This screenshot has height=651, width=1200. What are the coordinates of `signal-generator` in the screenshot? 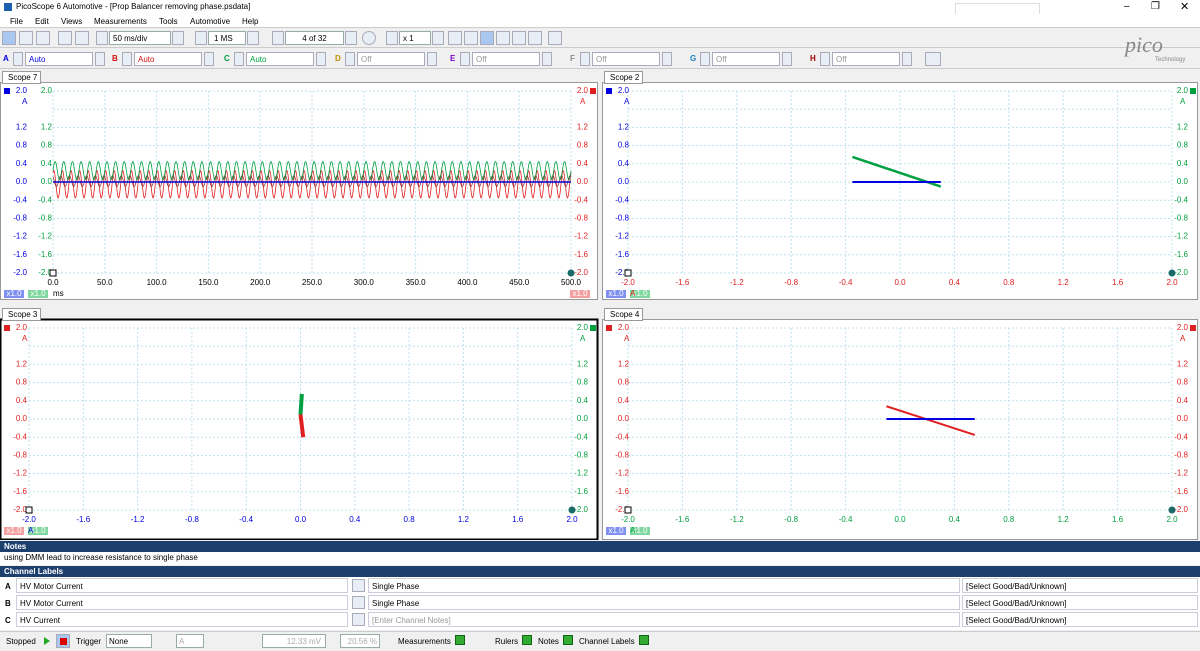 It's located at (369, 38).